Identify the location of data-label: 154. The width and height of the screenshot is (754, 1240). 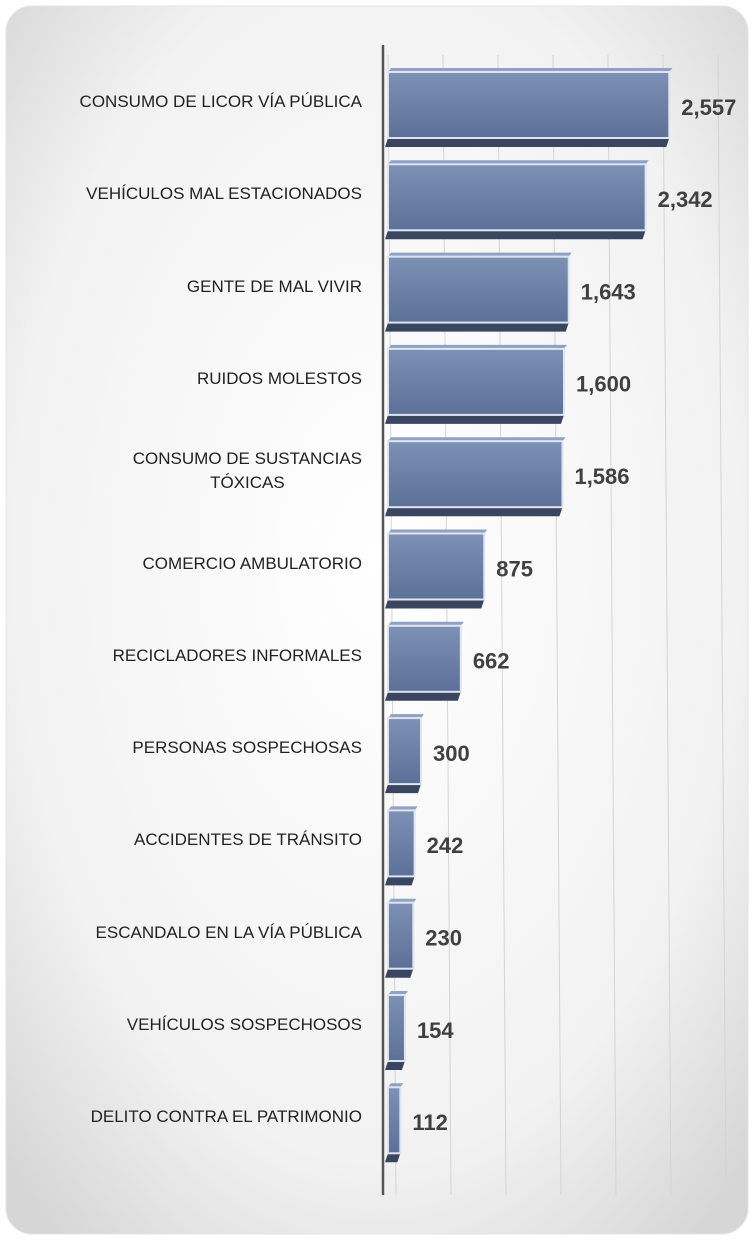
(435, 1030).